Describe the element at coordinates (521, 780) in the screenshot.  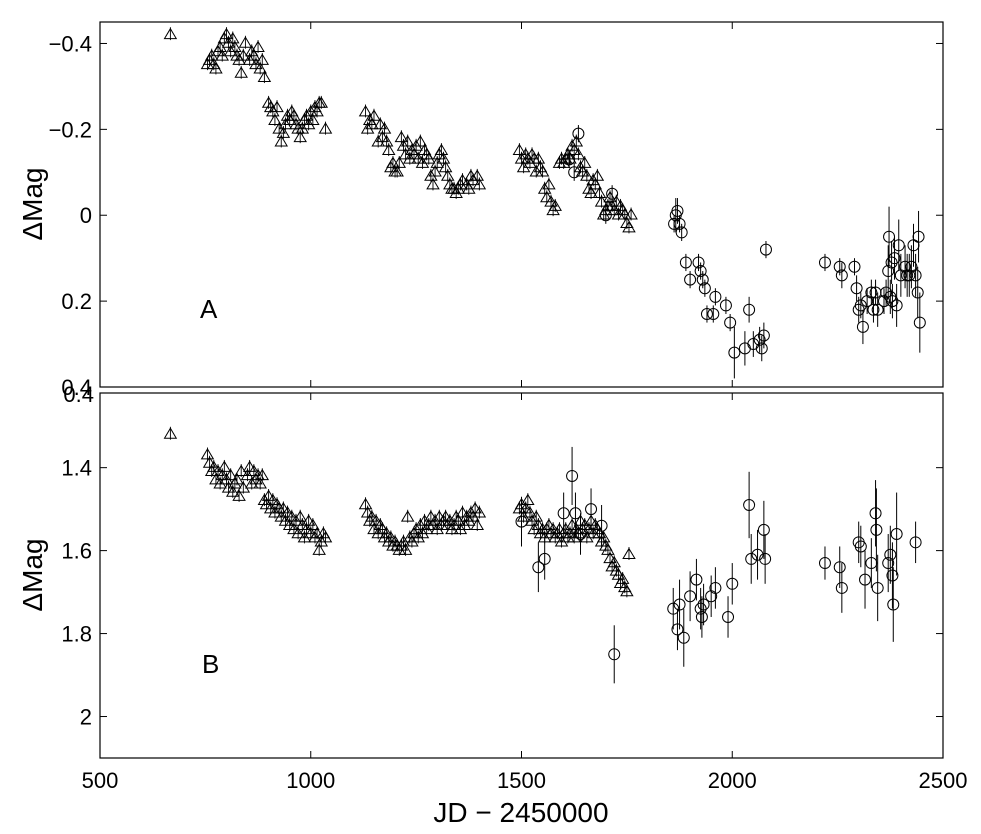
I see `x-tick-label: 1500` at that location.